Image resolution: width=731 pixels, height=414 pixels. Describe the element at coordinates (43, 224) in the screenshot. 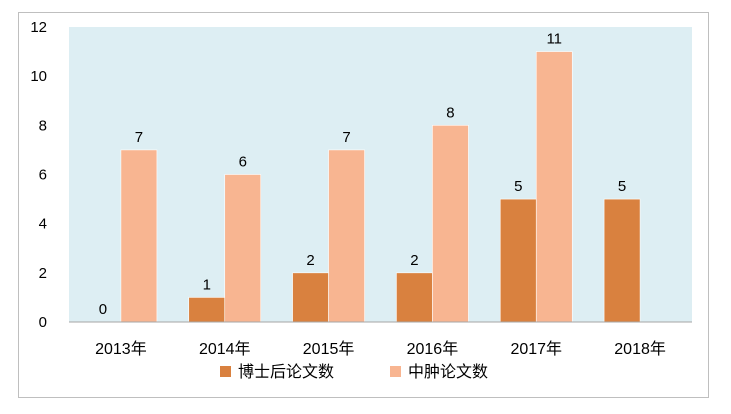

I see `y-tick-label: 4` at that location.